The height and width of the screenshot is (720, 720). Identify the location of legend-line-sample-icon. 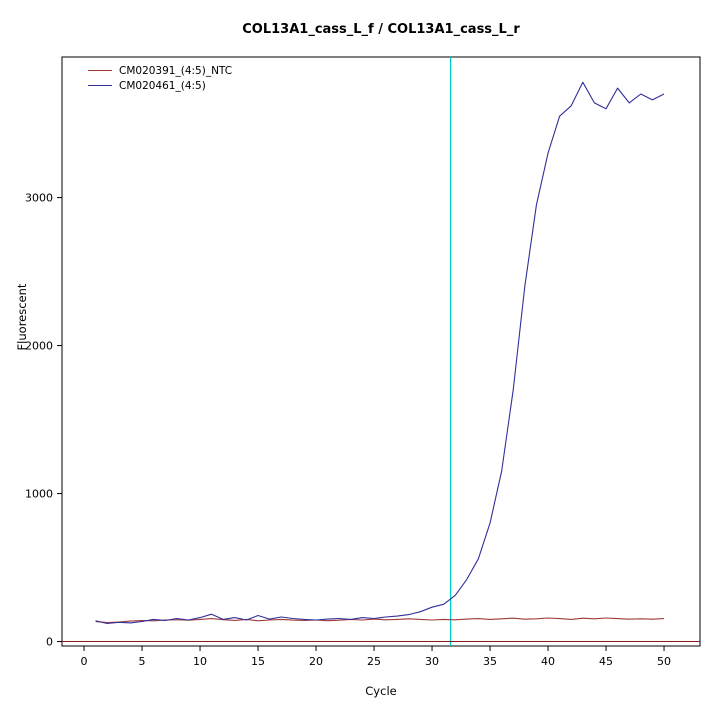
(100, 85).